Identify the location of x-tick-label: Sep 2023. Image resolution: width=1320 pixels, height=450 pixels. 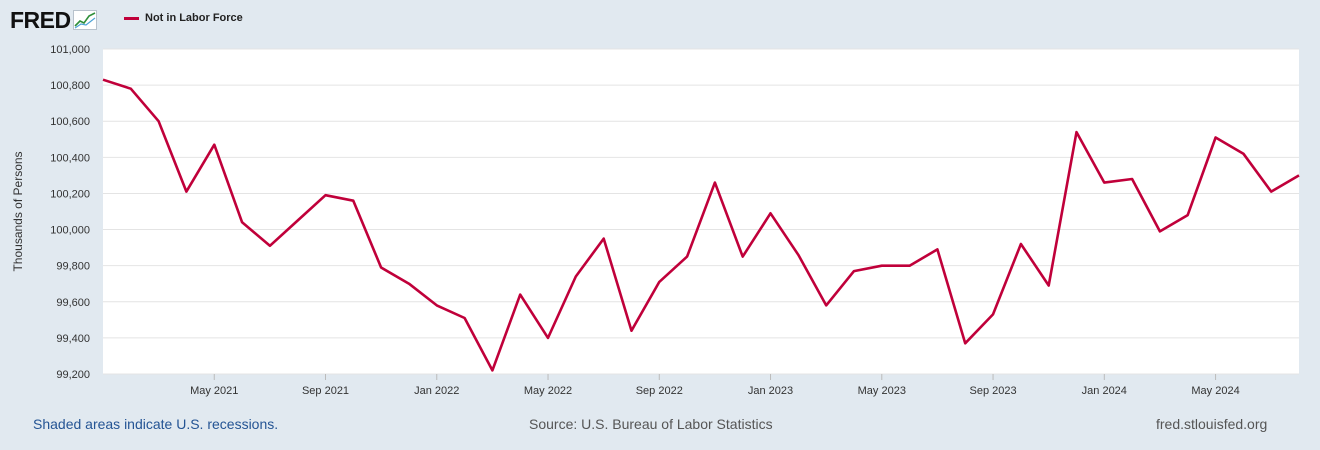
(992, 391).